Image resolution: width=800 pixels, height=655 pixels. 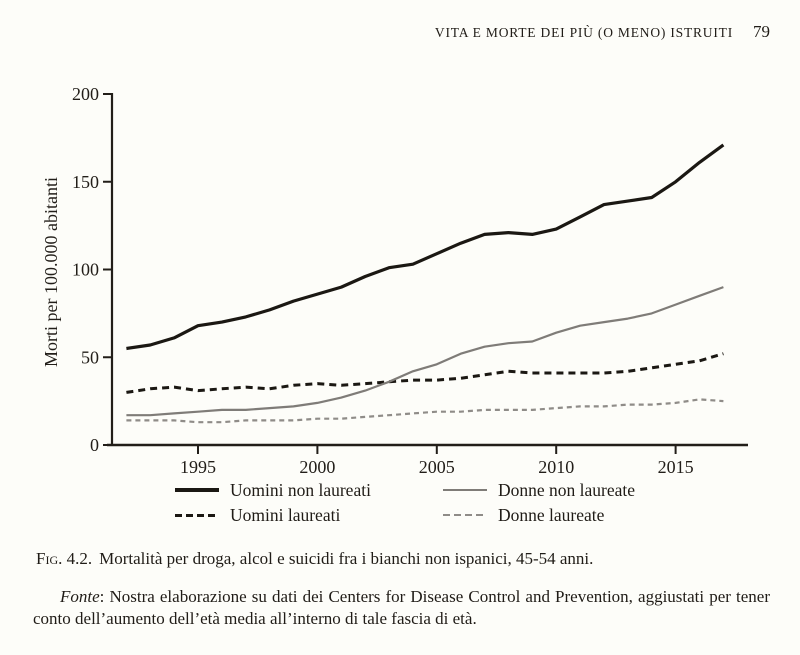 I want to click on legend-item-uomini-non-laureati: Uomini non laureati, so click(x=273, y=490).